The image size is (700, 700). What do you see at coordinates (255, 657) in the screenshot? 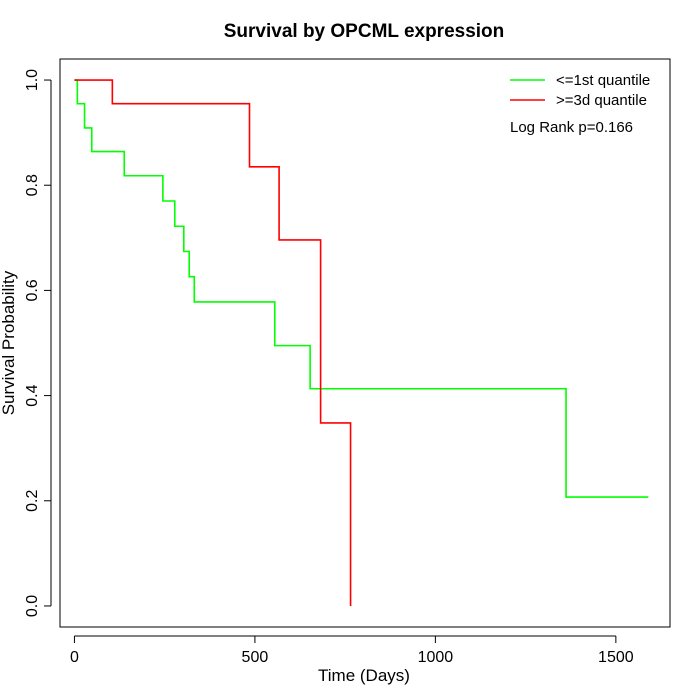
I see `x-tick-label: 500` at bounding box center [255, 657].